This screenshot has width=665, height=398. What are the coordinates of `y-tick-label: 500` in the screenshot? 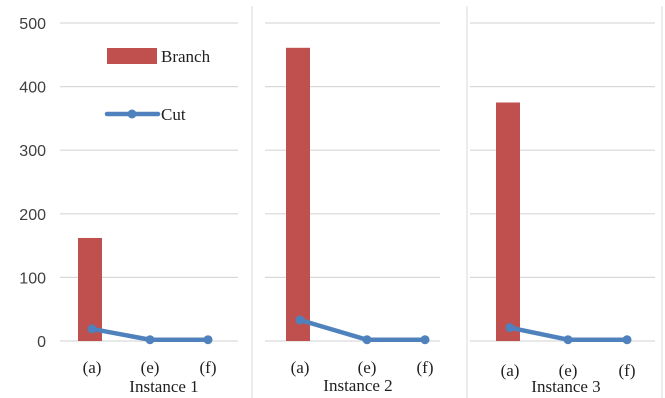 It's located at (32, 24).